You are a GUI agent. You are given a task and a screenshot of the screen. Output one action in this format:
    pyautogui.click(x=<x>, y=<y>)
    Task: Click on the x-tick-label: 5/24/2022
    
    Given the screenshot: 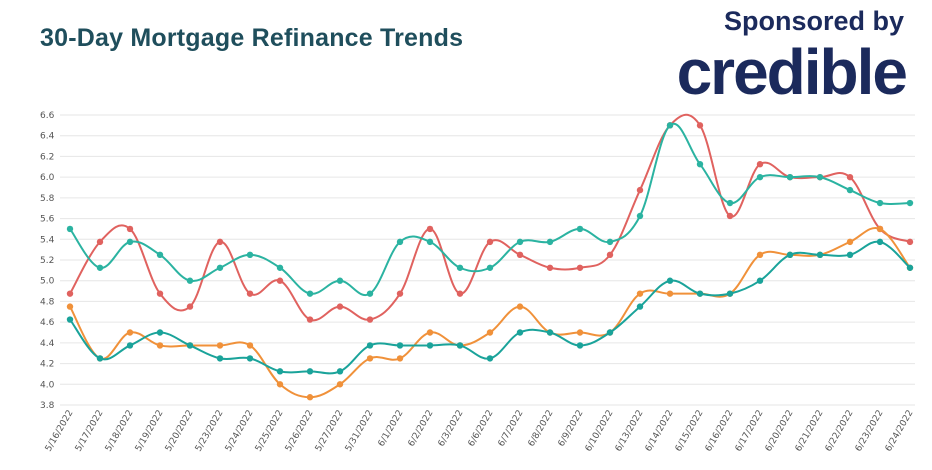 What is the action you would take?
    pyautogui.click(x=240, y=431)
    